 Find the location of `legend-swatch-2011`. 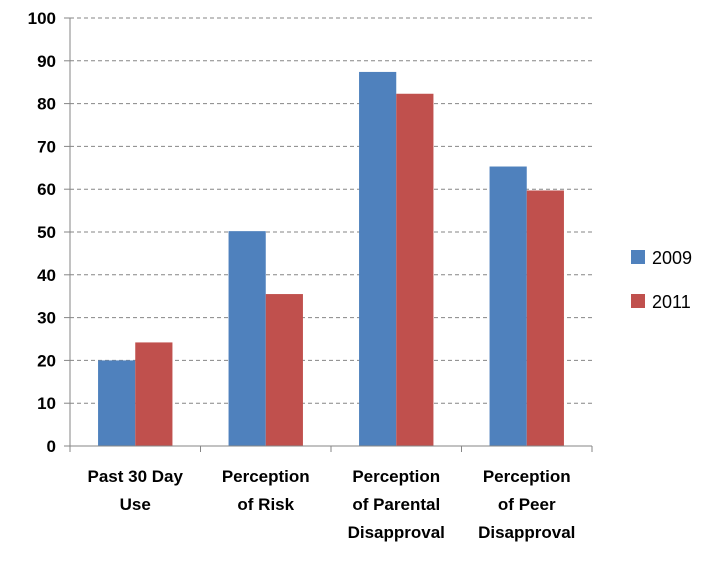

legend-swatch-2011 is located at coordinates (638, 301).